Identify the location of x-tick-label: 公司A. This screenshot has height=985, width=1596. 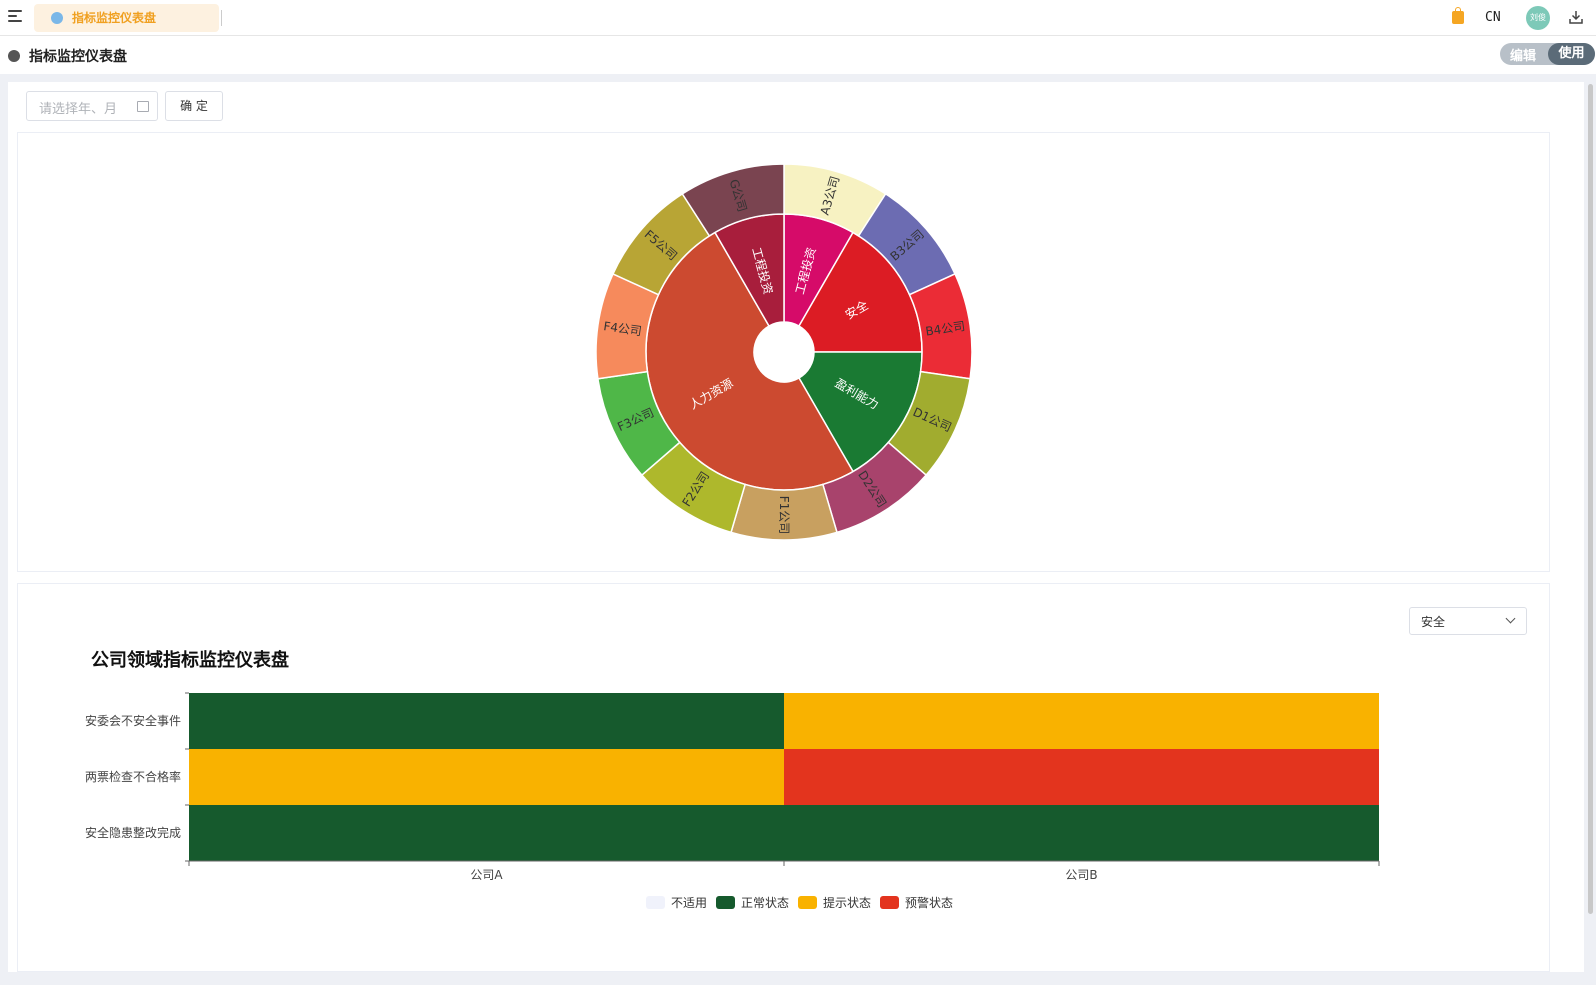
(486, 875).